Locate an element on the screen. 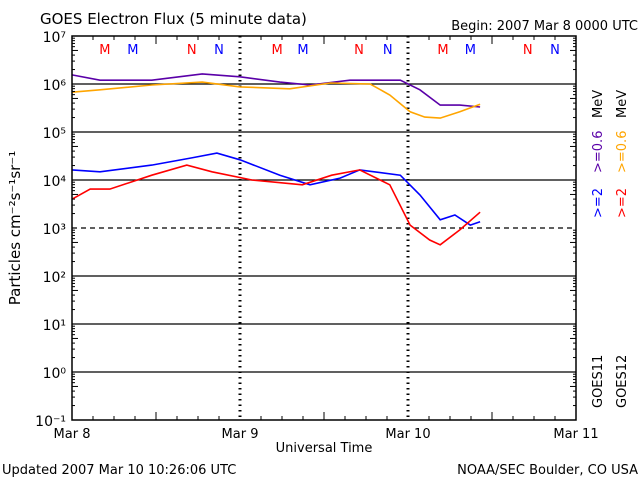  legend-goes11: GOES11 >=2 >=0.6 MeV is located at coordinates (598, 249).